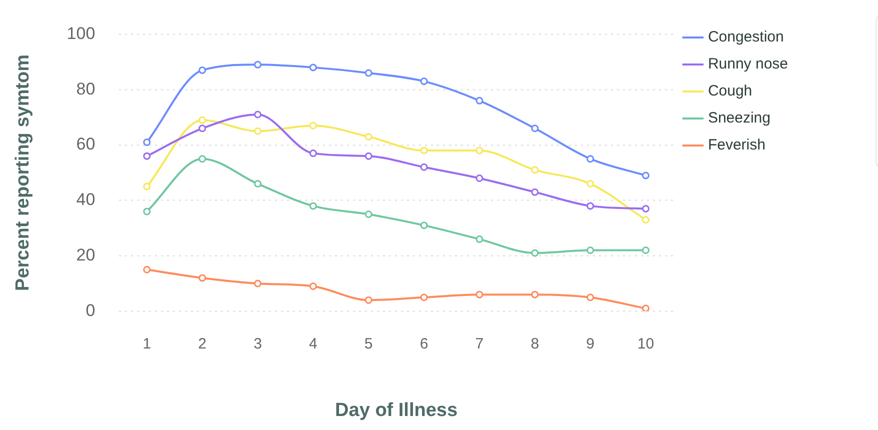 Image resolution: width=878 pixels, height=430 pixels. I want to click on legend-label: Sneezing, so click(739, 118).